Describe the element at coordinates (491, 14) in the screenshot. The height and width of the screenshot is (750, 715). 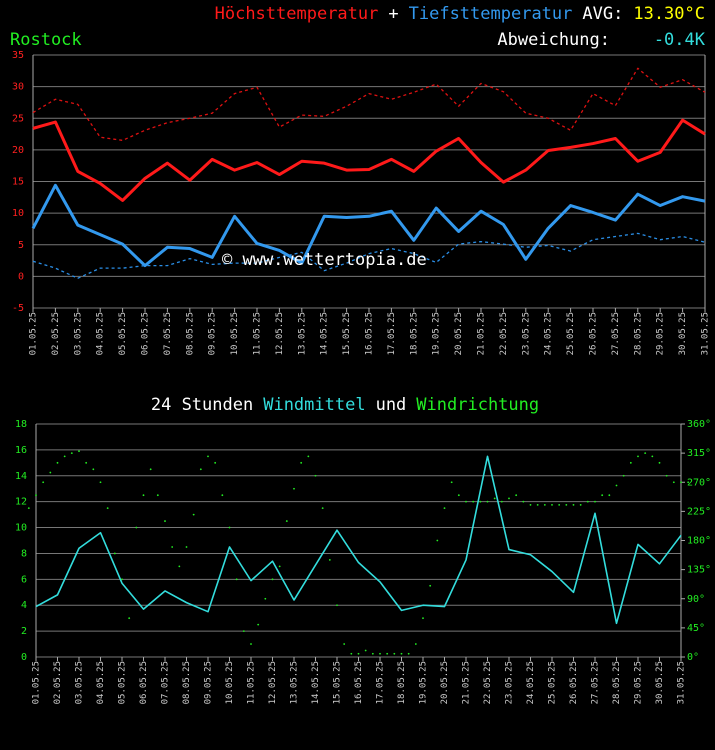
I see `title-part: Tiefsttemperatur` at that location.